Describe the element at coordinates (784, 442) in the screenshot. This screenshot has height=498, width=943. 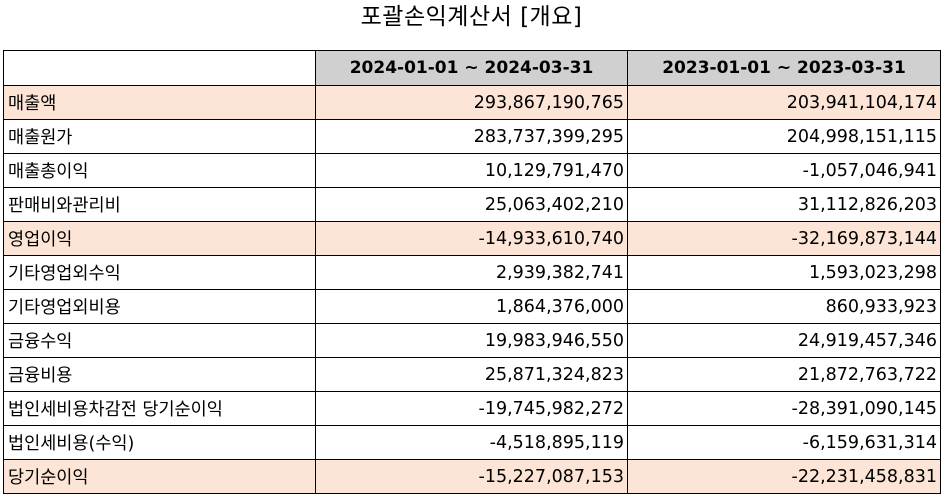
I see `prior-period-value: -6,159,631,314` at that location.